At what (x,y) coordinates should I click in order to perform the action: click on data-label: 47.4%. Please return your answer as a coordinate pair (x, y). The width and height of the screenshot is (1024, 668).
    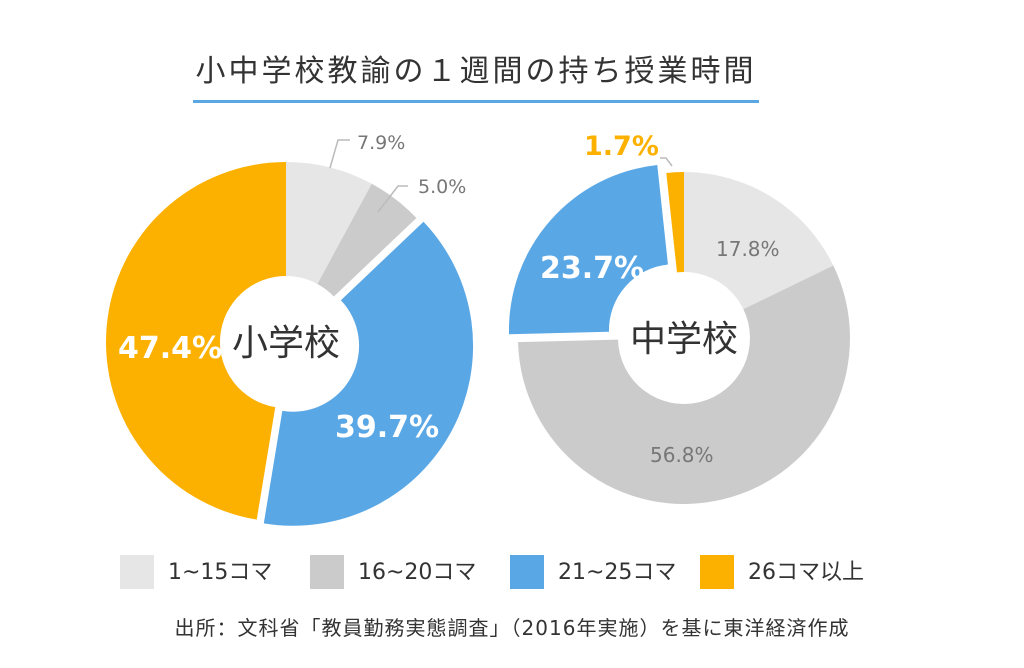
    Looking at the image, I should click on (170, 348).